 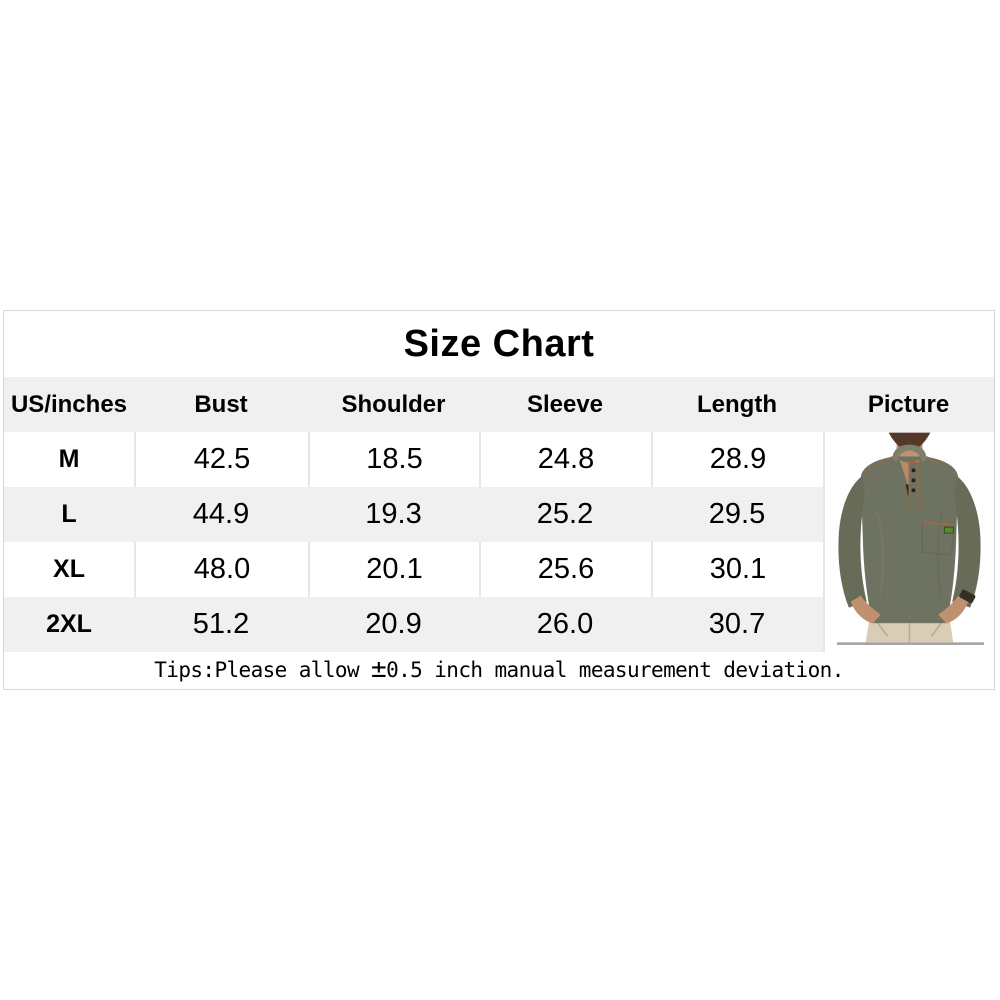 I want to click on product-photo, so click(x=910, y=538).